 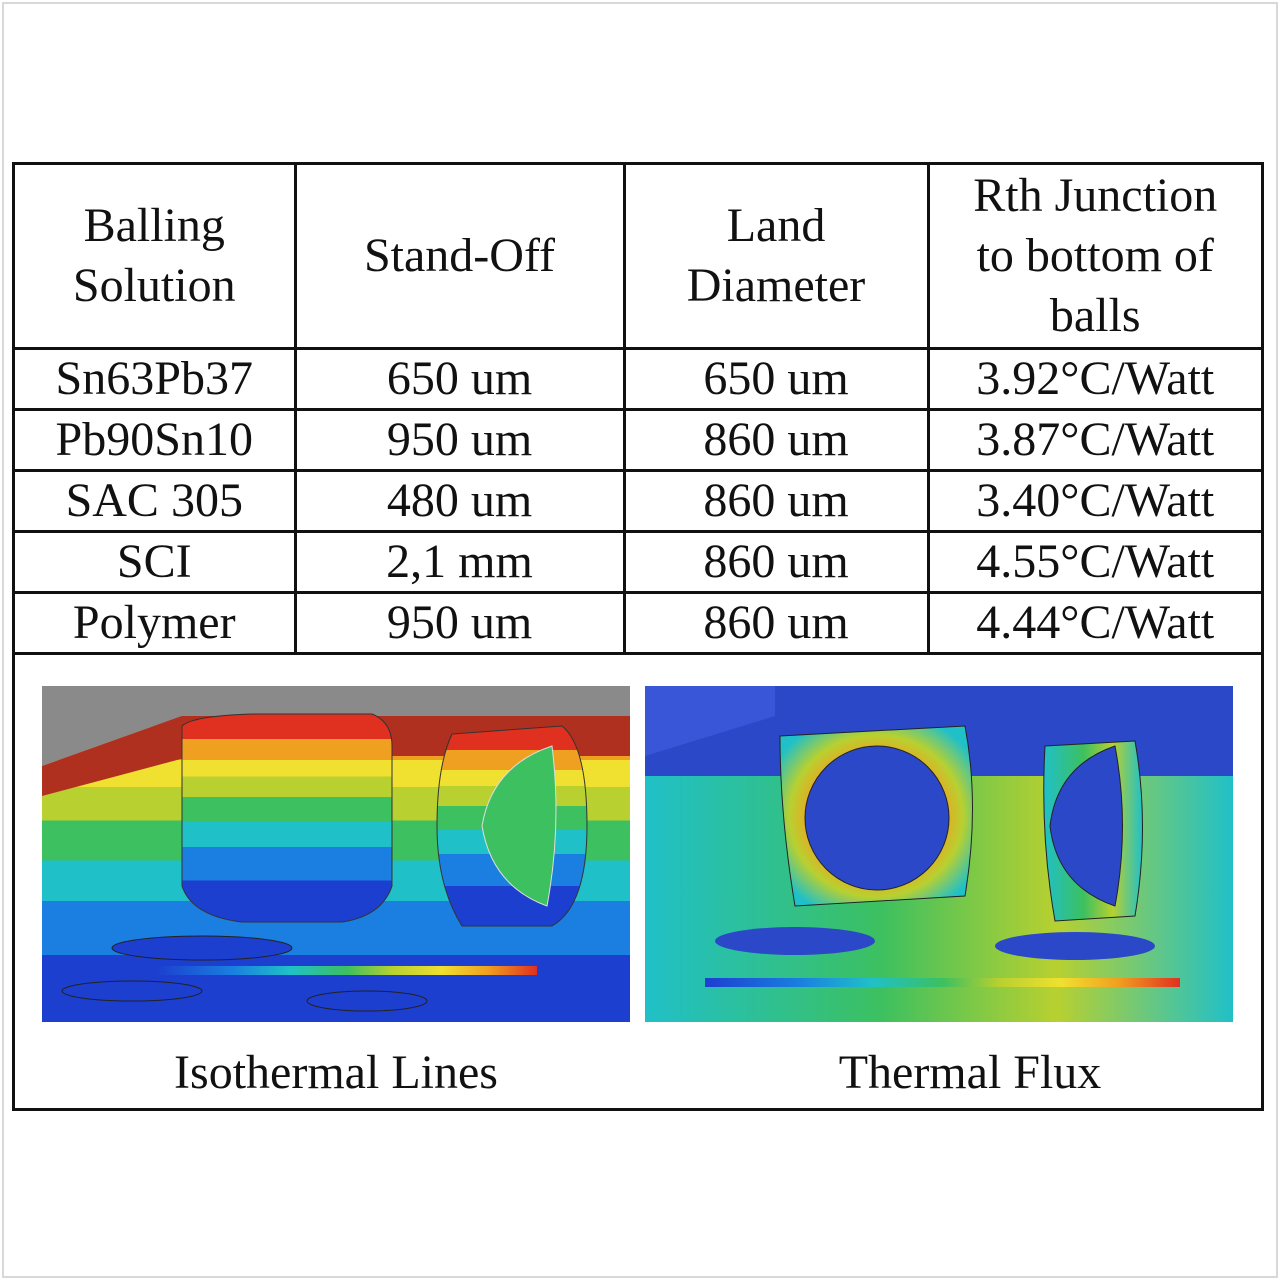 What do you see at coordinates (156, 501) in the screenshot?
I see `cell-solution: SAC 305` at bounding box center [156, 501].